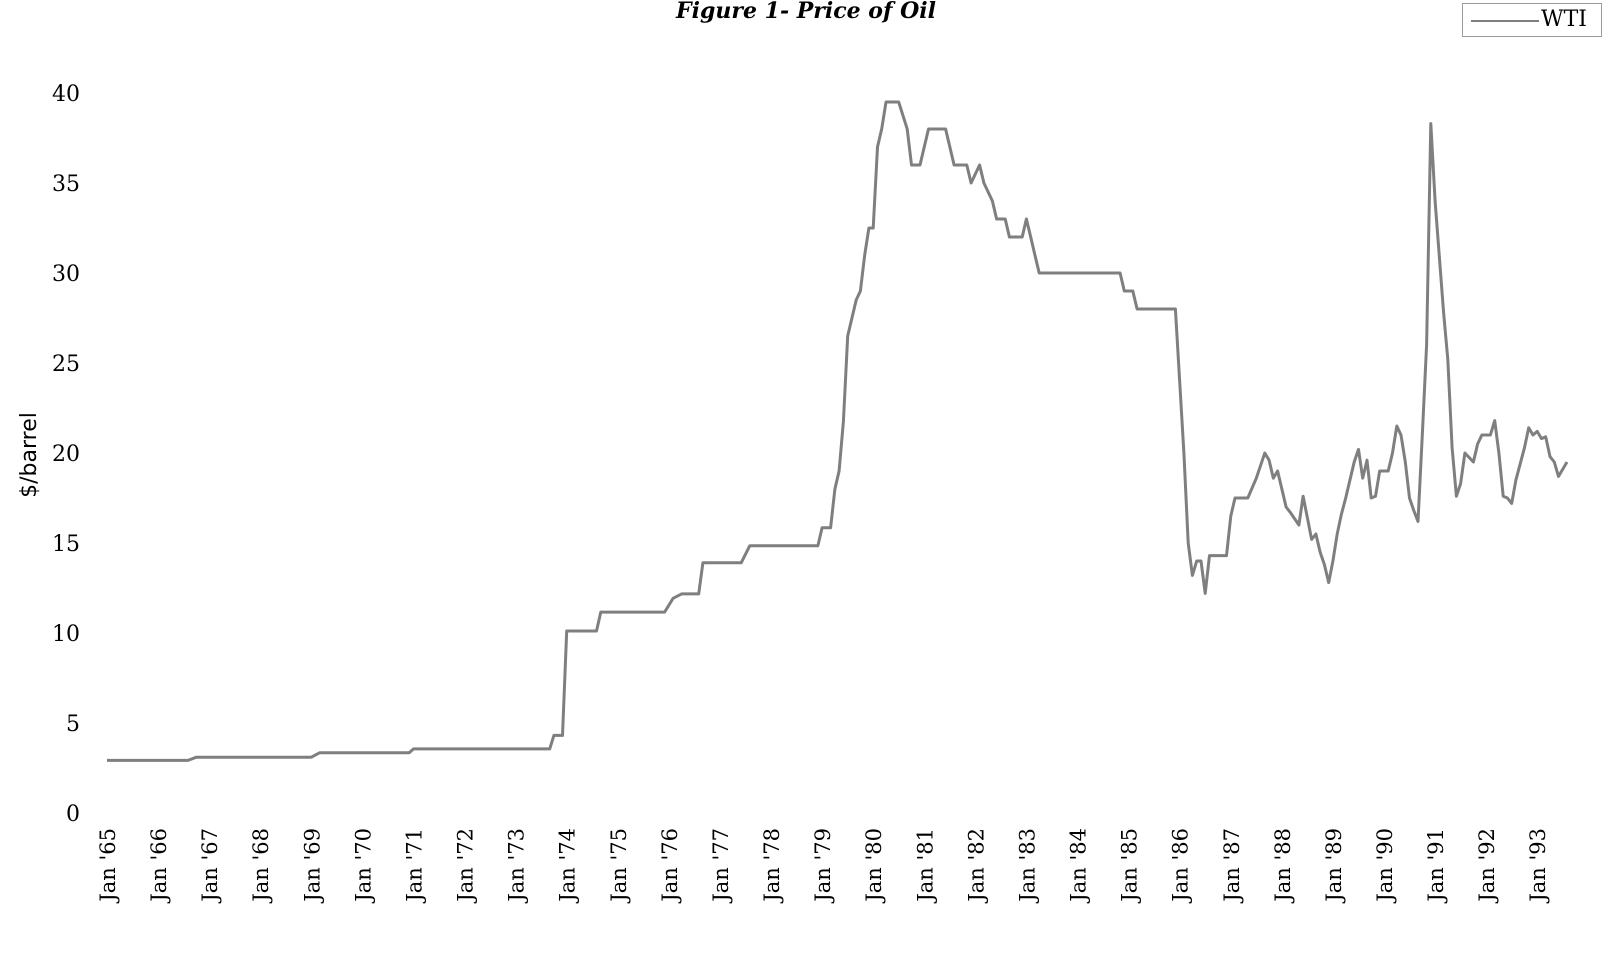 The width and height of the screenshot is (1612, 959). What do you see at coordinates (29, 455) in the screenshot?
I see `y-axis-label: $/barrel` at bounding box center [29, 455].